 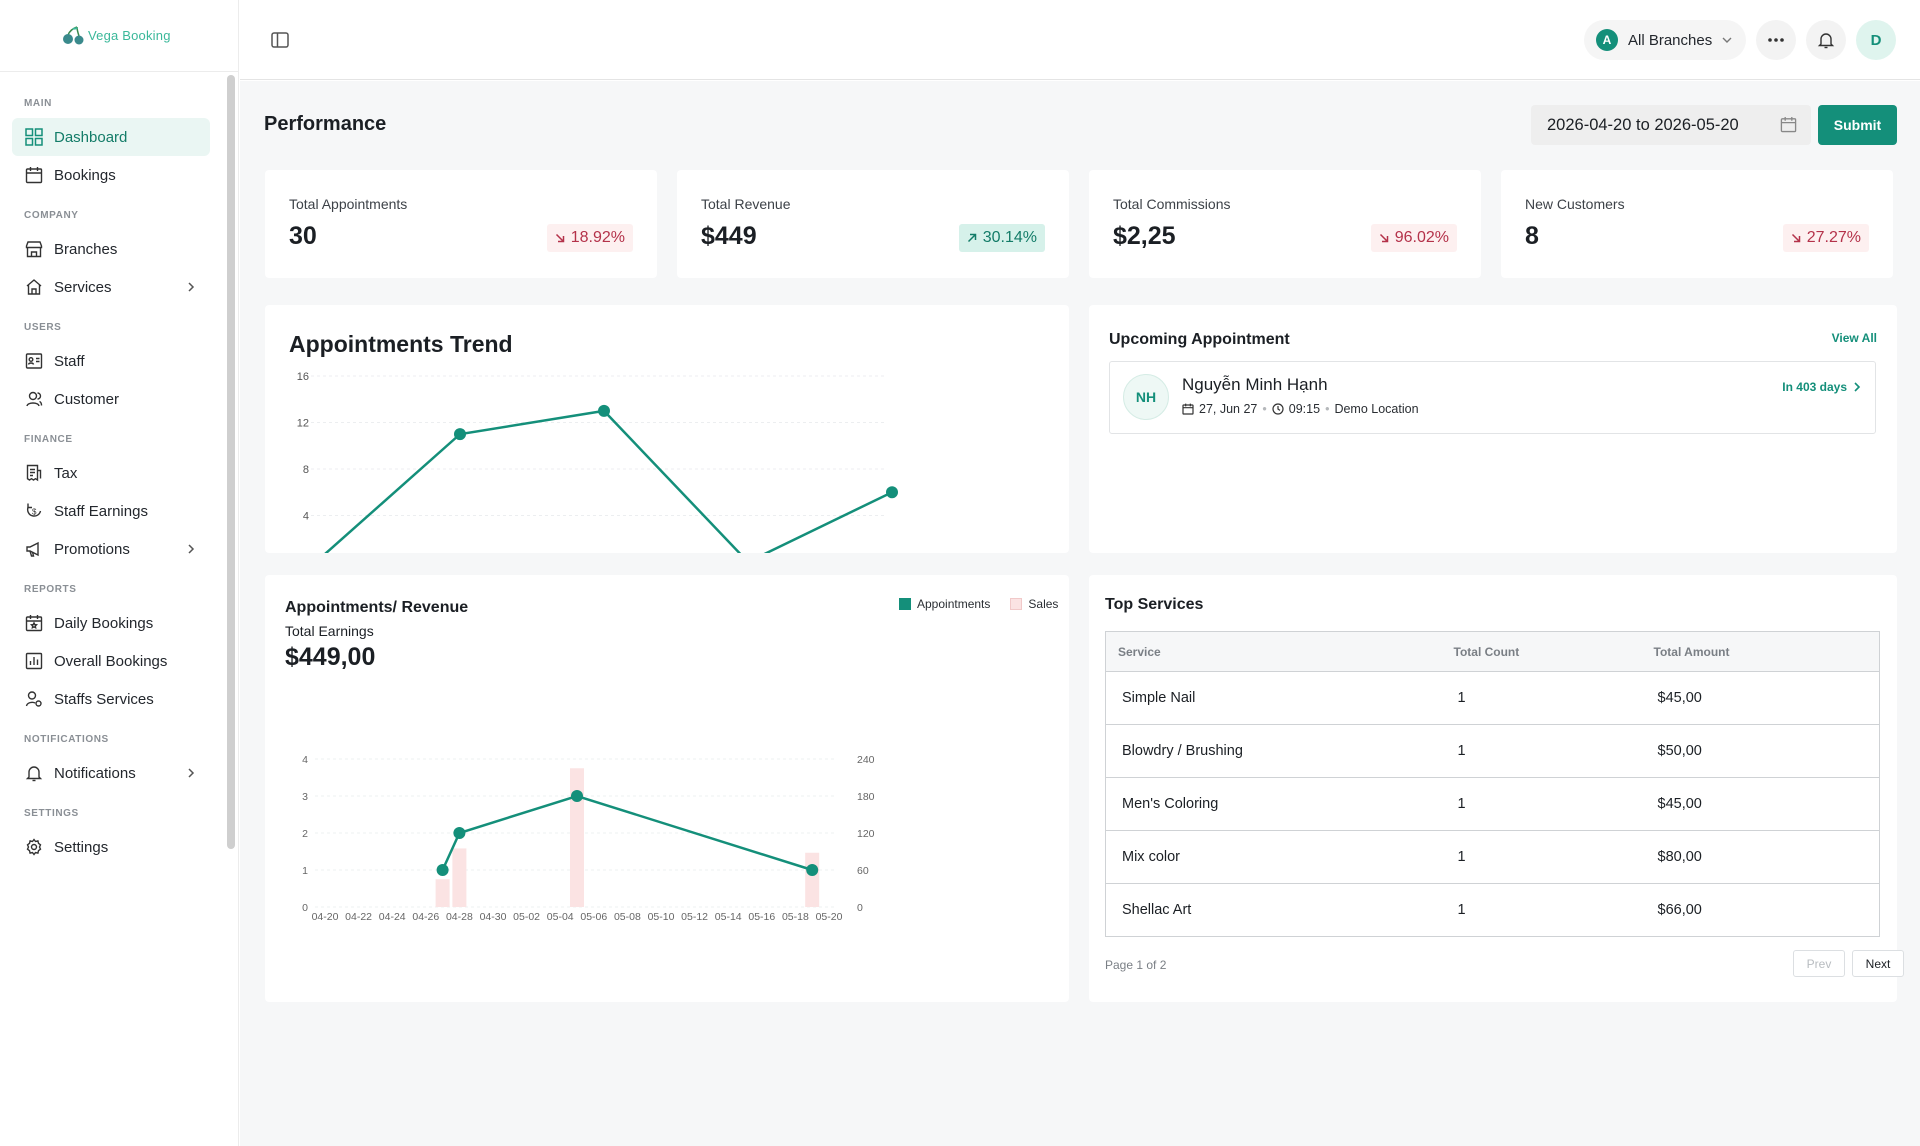 What do you see at coordinates (577, 837) in the screenshot?
I see `sales-bar` at bounding box center [577, 837].